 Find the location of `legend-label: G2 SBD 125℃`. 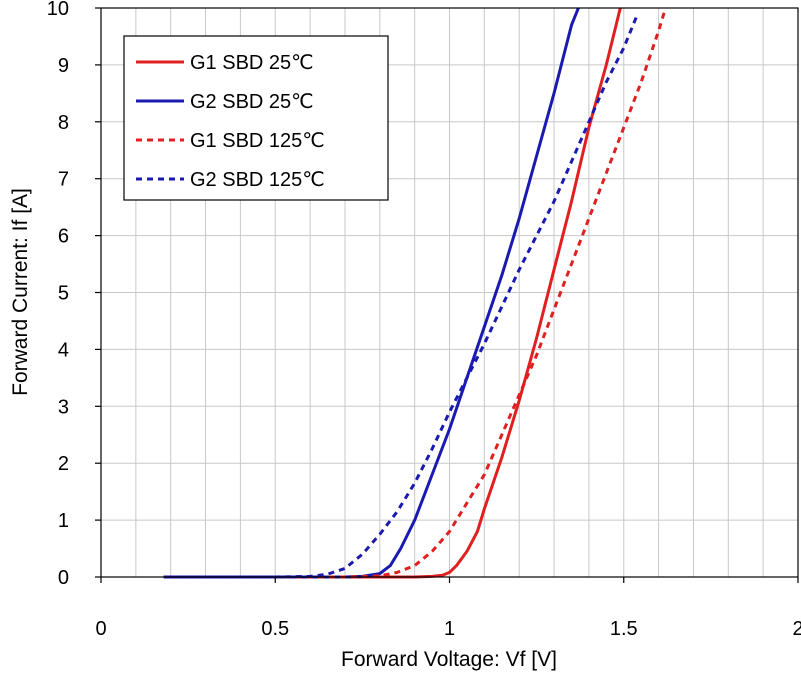

legend-label: G2 SBD 125℃ is located at coordinates (257, 180).